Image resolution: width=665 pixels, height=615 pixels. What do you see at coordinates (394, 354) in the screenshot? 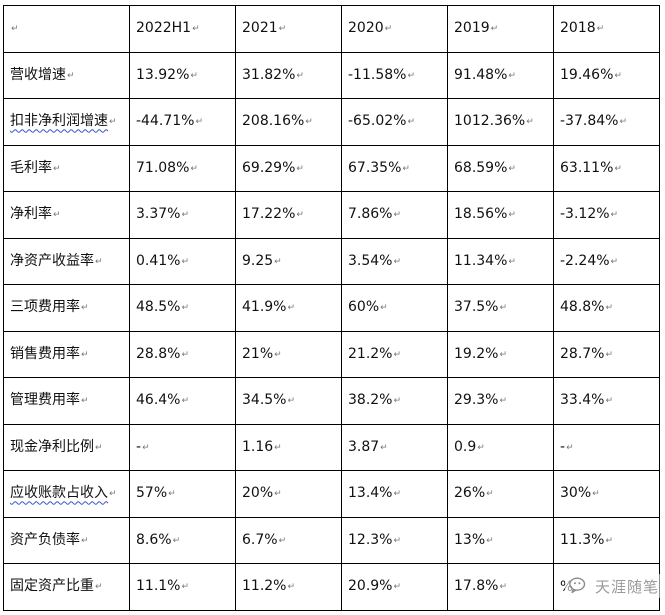
I see `table-cell: 21.2%↵` at bounding box center [394, 354].